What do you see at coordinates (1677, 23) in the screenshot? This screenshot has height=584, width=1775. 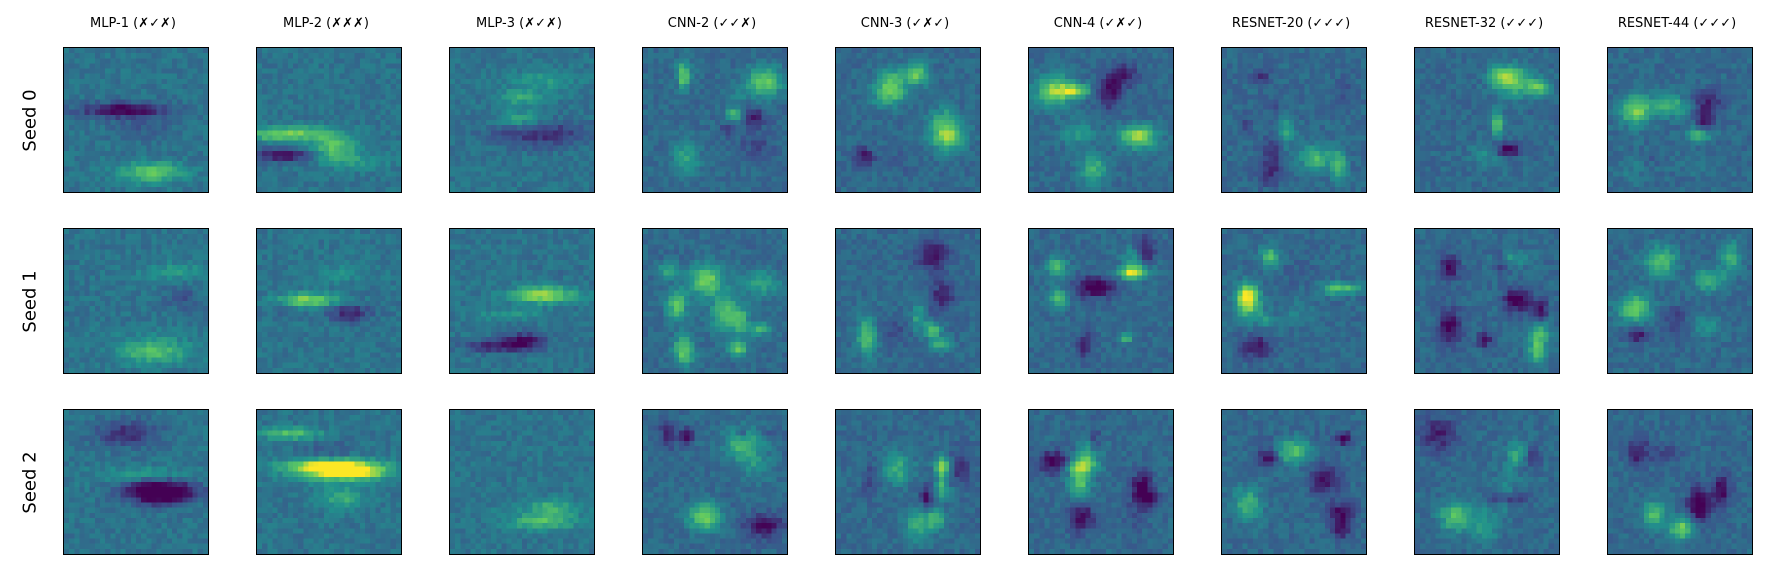 I see `column-title-resnet-44: RESNET-44 (✓✓✓)` at bounding box center [1677, 23].